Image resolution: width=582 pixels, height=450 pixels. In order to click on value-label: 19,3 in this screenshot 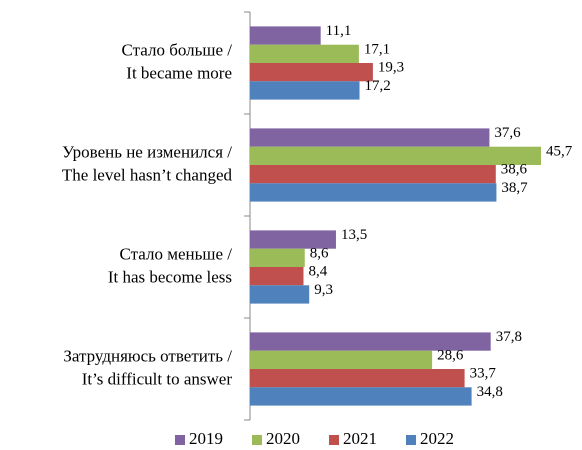, I will do `click(391, 68)`.